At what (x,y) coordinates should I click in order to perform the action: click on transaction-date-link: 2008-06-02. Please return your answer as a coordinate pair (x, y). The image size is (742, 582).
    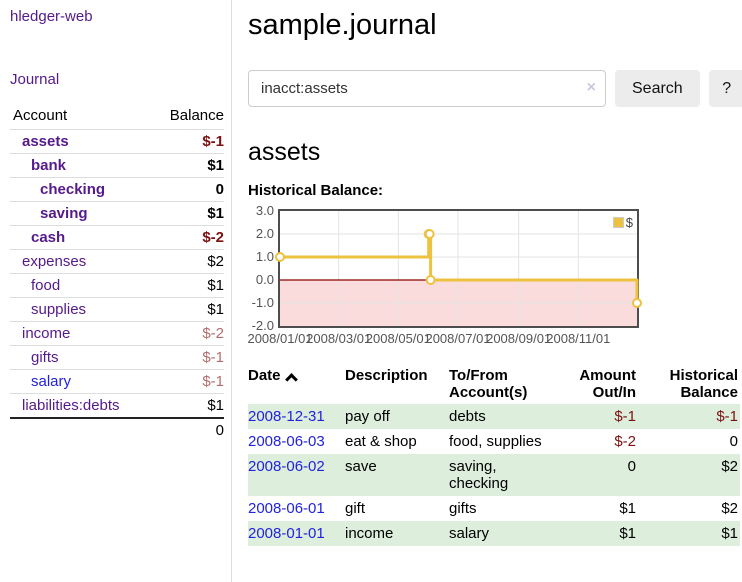
    Looking at the image, I should click on (286, 466).